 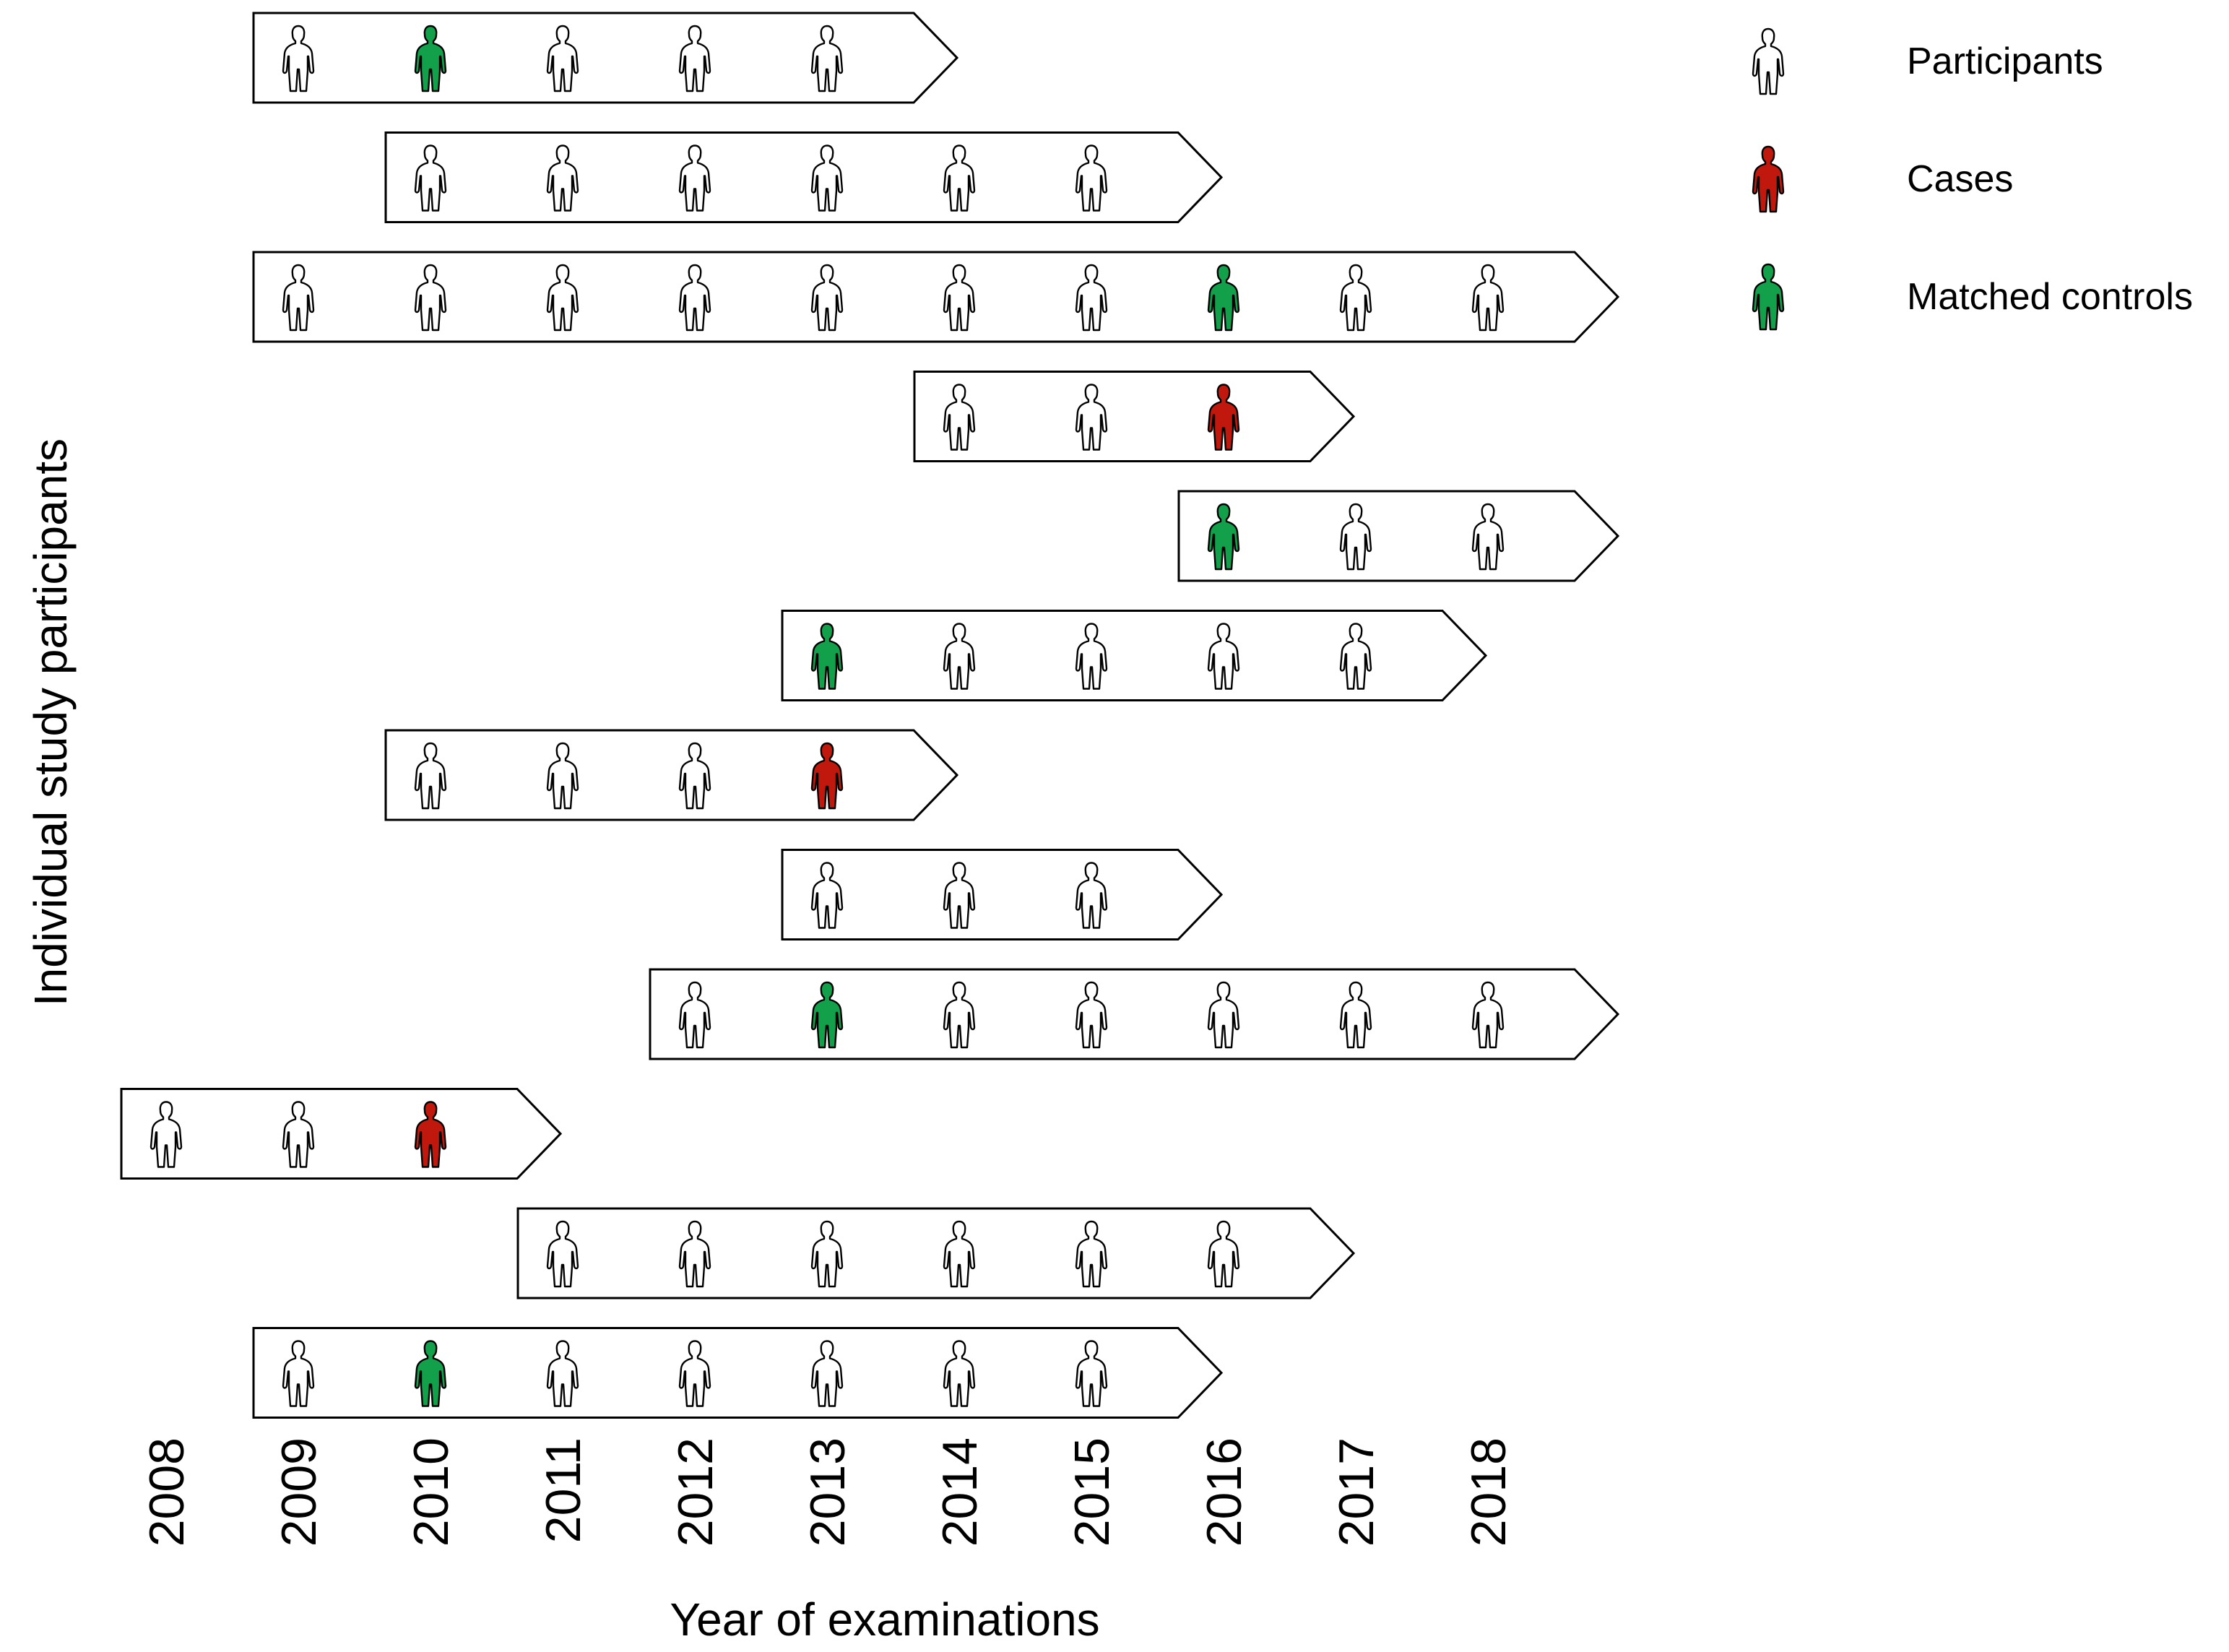 I want to click on year-tick-label: 2009, so click(x=299, y=1492).